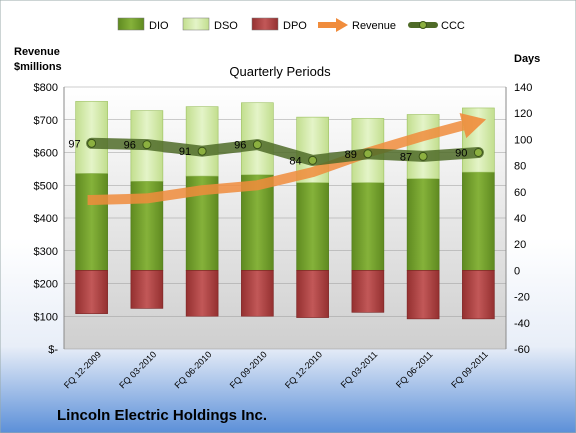  I want to click on right-axis: -60 -40 -20 0 20 40 60 80 100 120 140, so click(523, 219).